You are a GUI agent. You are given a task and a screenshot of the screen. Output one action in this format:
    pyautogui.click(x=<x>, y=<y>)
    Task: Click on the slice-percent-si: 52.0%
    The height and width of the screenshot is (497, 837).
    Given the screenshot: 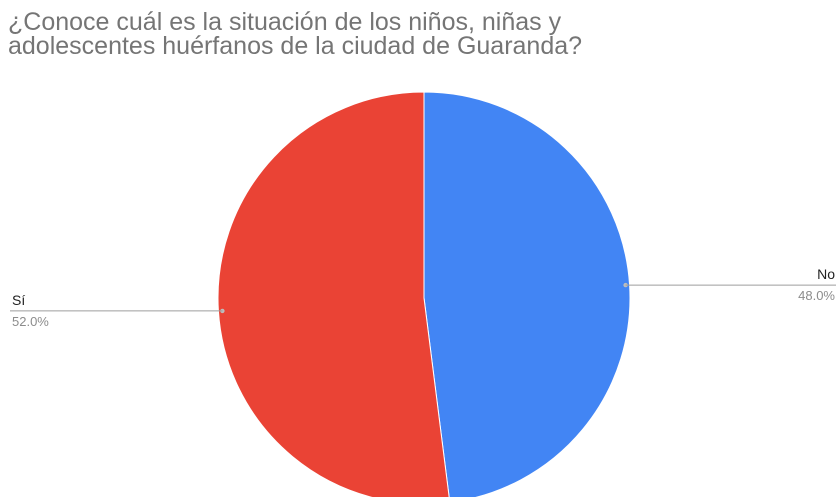 What is the action you would take?
    pyautogui.click(x=30, y=321)
    